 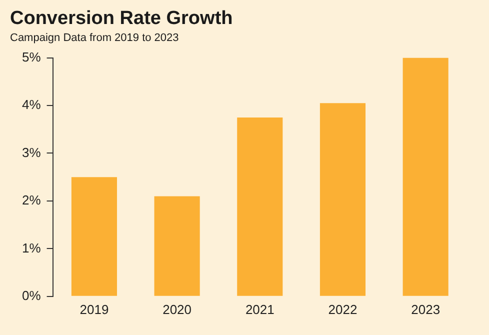 What do you see at coordinates (122, 19) in the screenshot?
I see `chart-title: Conversion Rate Growth` at bounding box center [122, 19].